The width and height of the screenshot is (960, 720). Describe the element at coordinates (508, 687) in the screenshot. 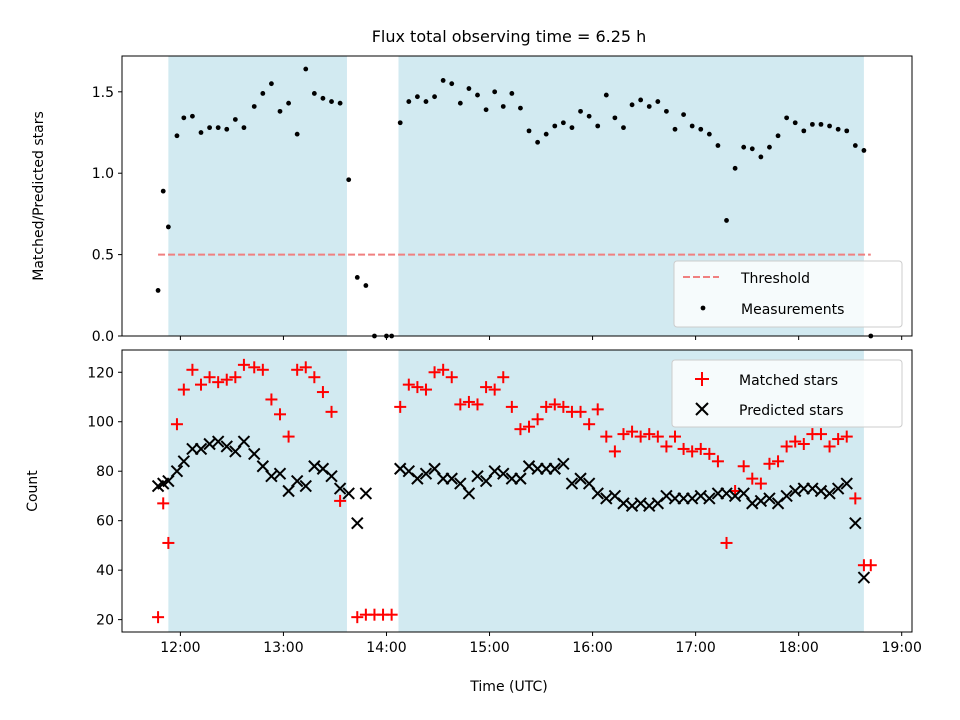

I see `x-axis-label: Time (UTC)` at that location.